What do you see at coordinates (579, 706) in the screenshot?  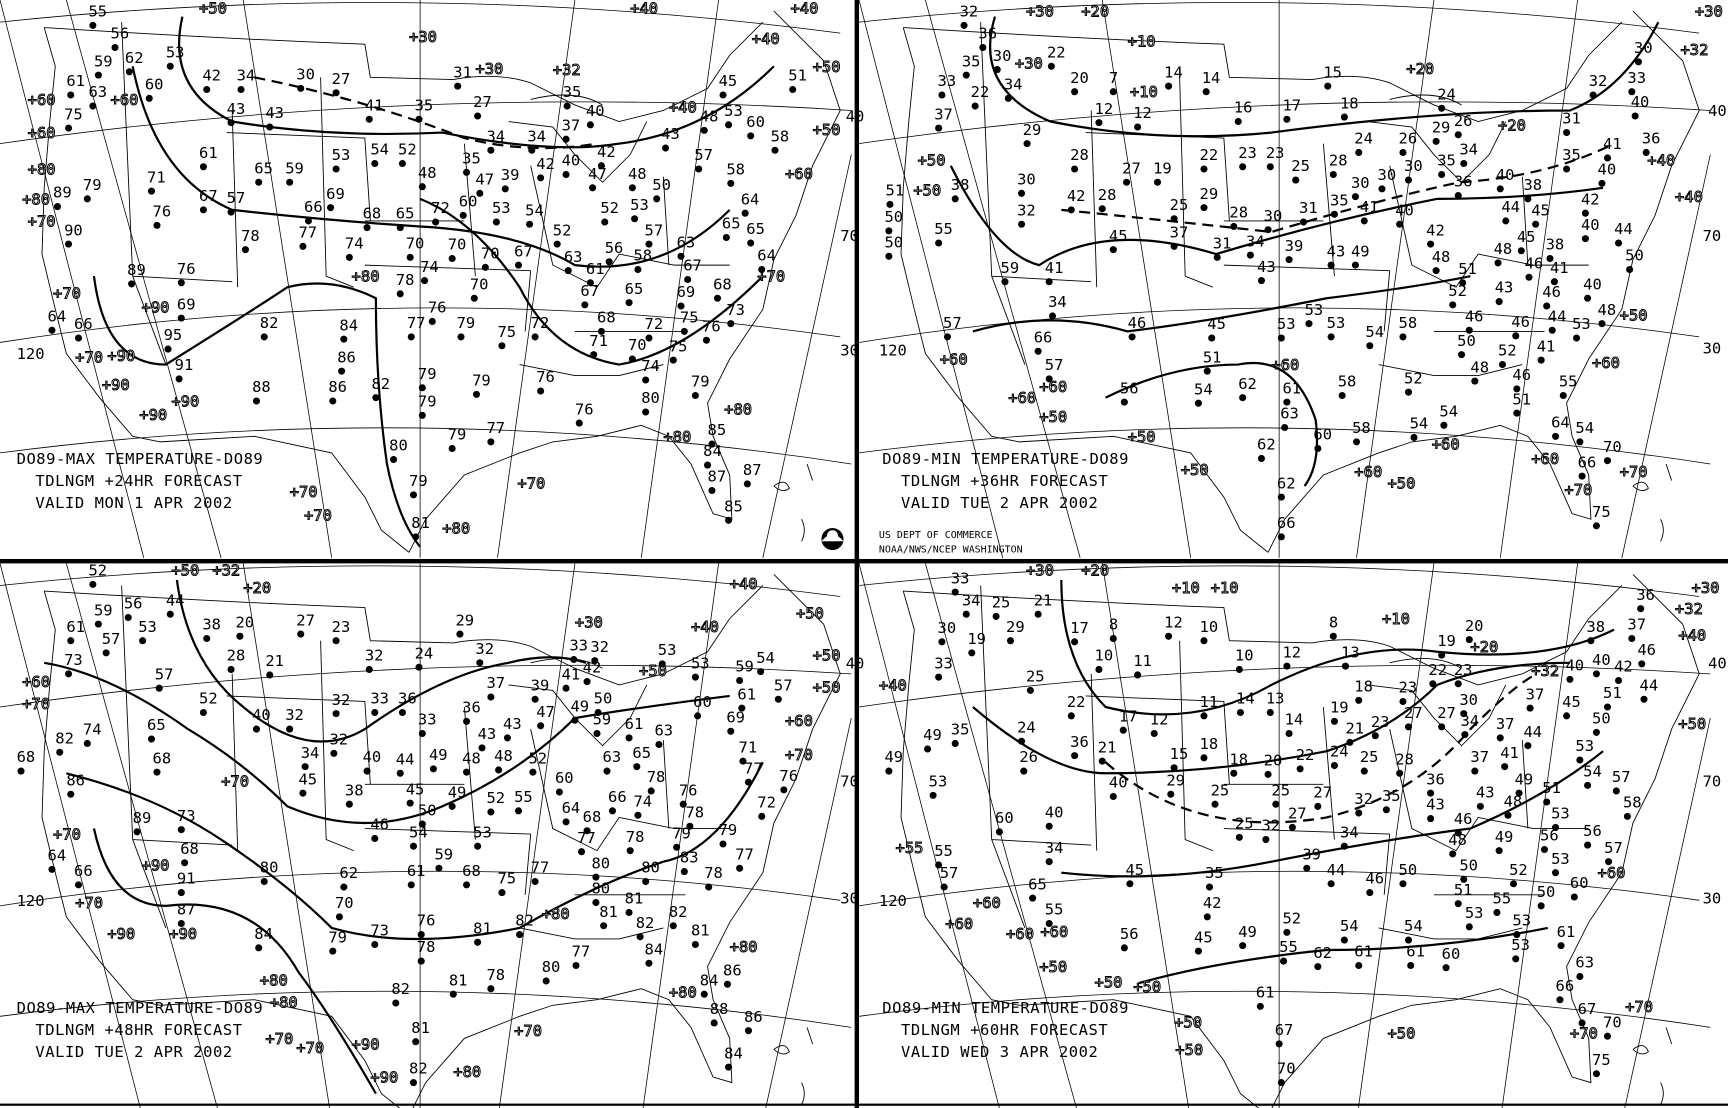 I see `station-value: 49` at bounding box center [579, 706].